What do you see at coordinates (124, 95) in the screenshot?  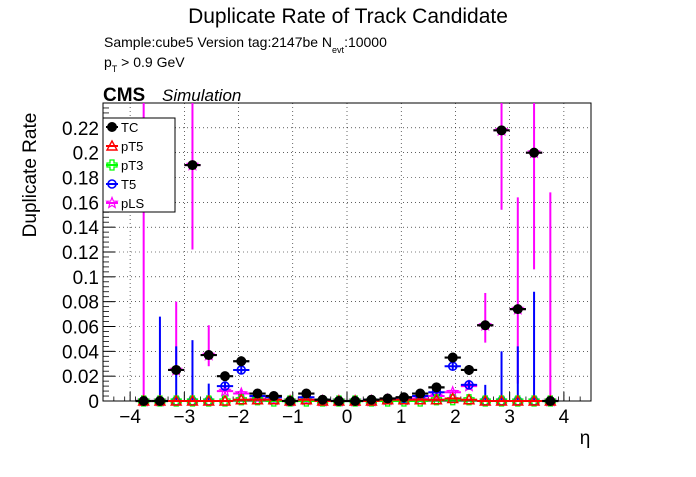 I see `cms-label: CMS` at bounding box center [124, 95].